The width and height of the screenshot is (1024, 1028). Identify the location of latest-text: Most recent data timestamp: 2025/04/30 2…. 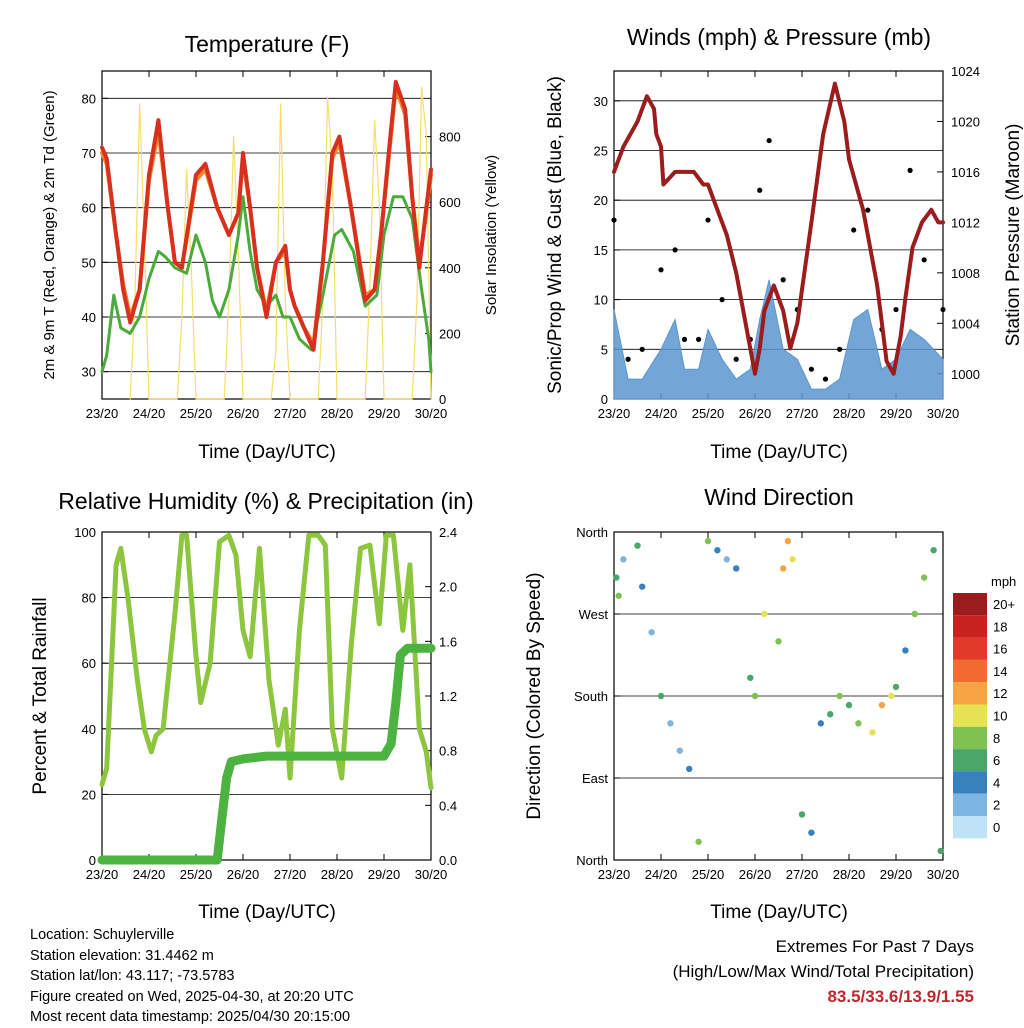
(190, 1017).